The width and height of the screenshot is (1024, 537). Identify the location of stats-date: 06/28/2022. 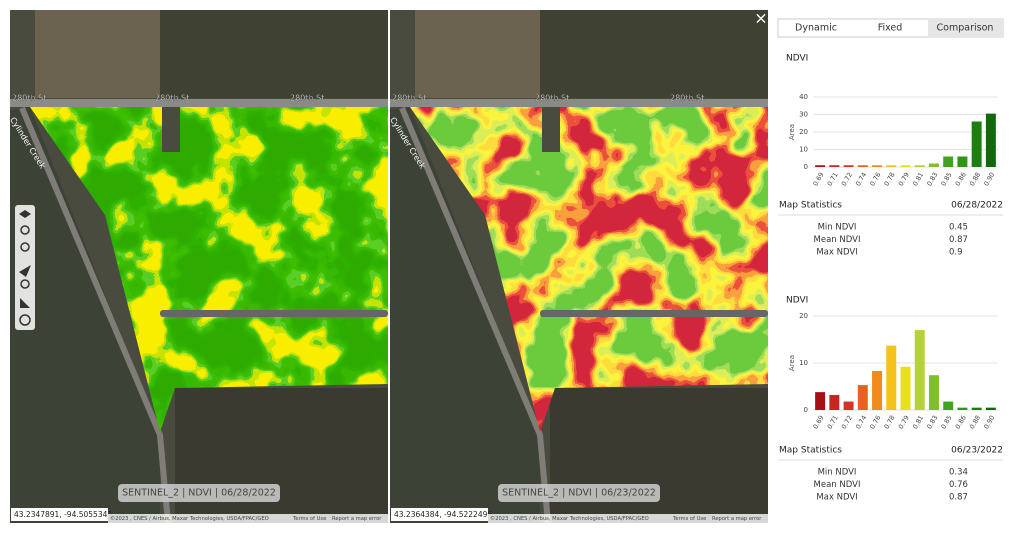
(977, 206).